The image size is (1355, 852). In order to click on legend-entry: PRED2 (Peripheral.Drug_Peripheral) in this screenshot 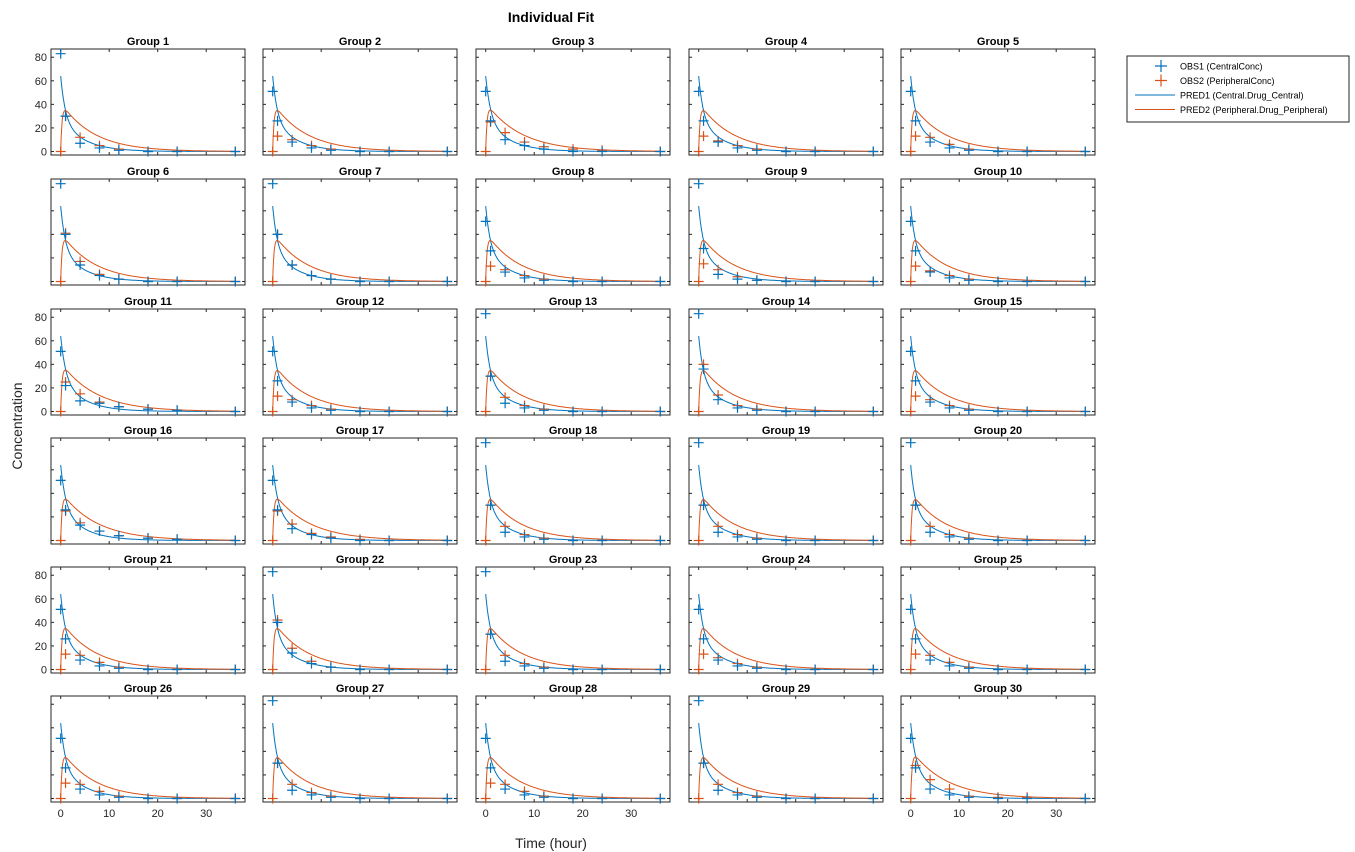, I will do `click(1231, 110)`.